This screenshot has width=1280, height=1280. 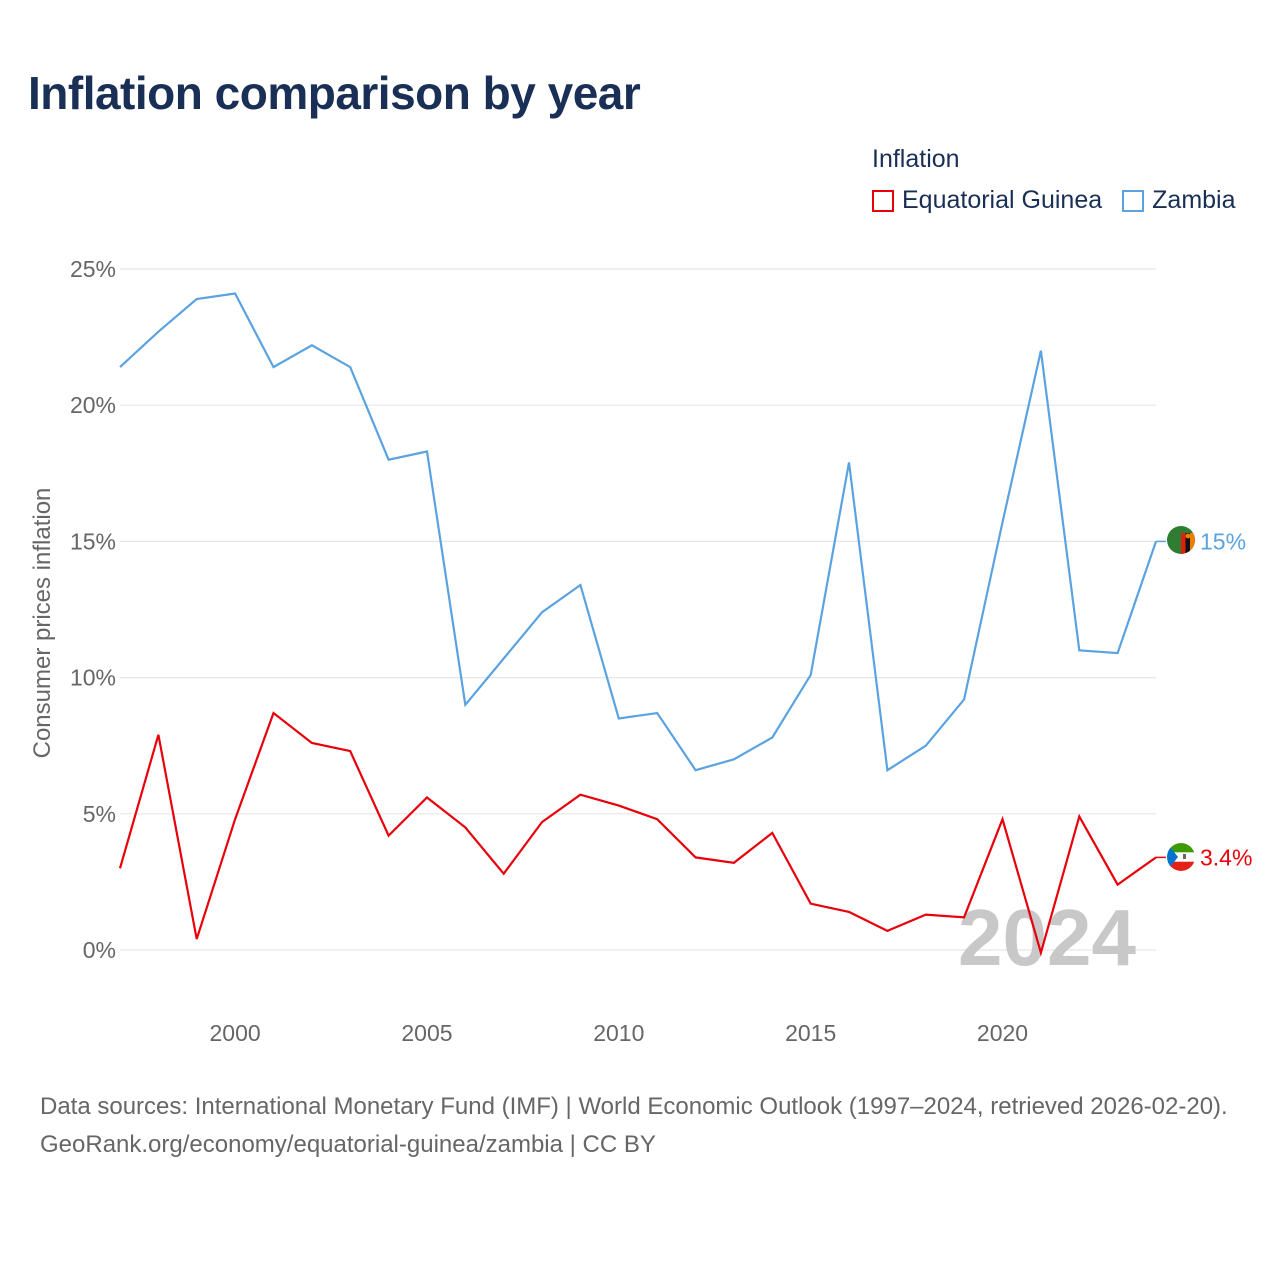 I want to click on legend-label-zambia: Zambia, so click(x=1194, y=200).